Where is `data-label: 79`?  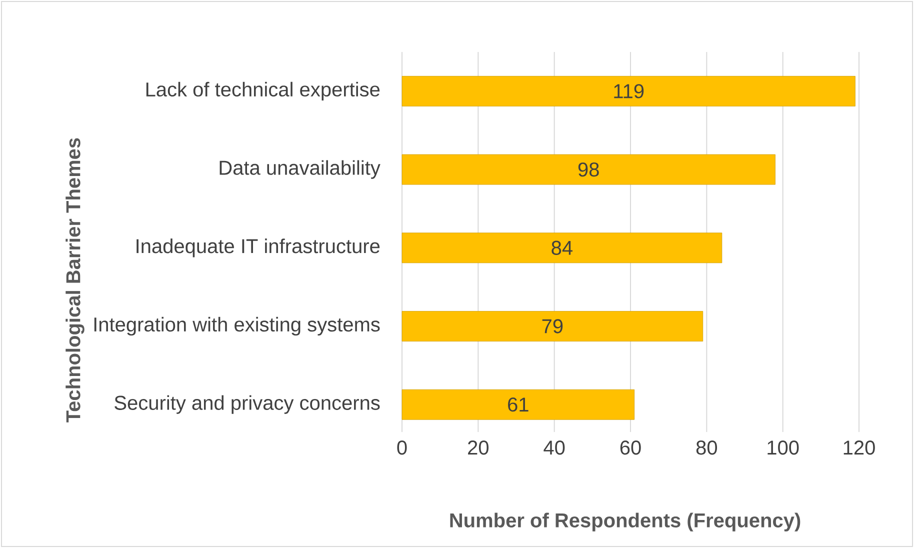
data-label: 79 is located at coordinates (552, 326).